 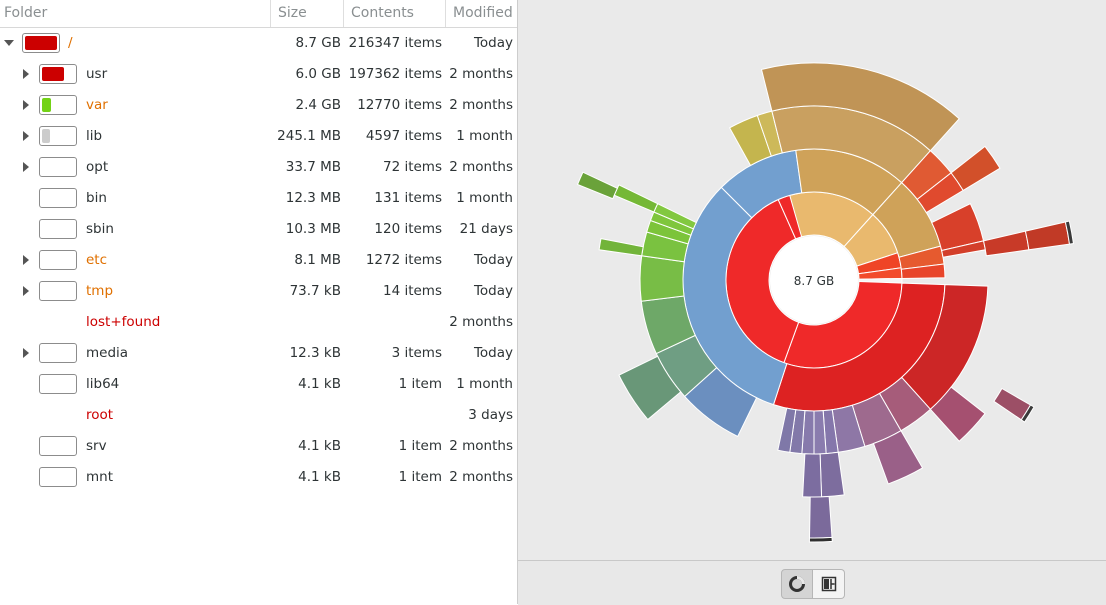 What do you see at coordinates (486, 229) in the screenshot?
I see `folder-modified: 21 days` at bounding box center [486, 229].